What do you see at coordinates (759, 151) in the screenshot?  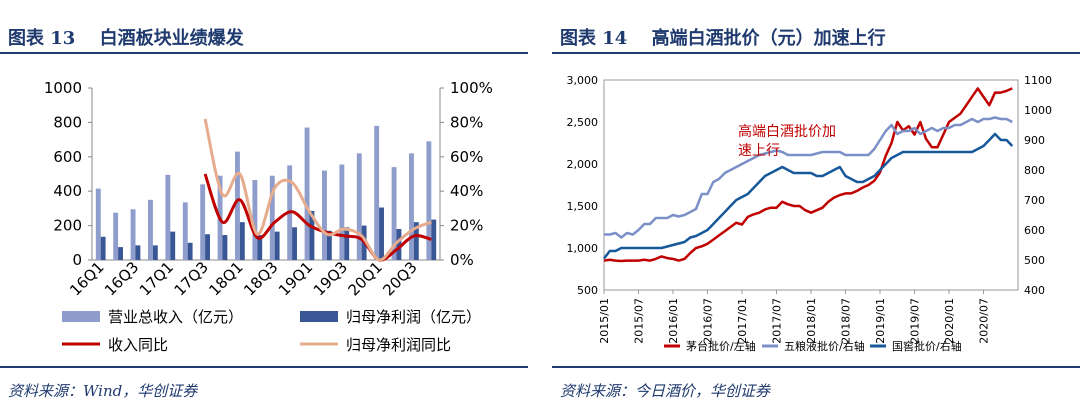 I see `annotation-line-2: 速上行` at bounding box center [759, 151].